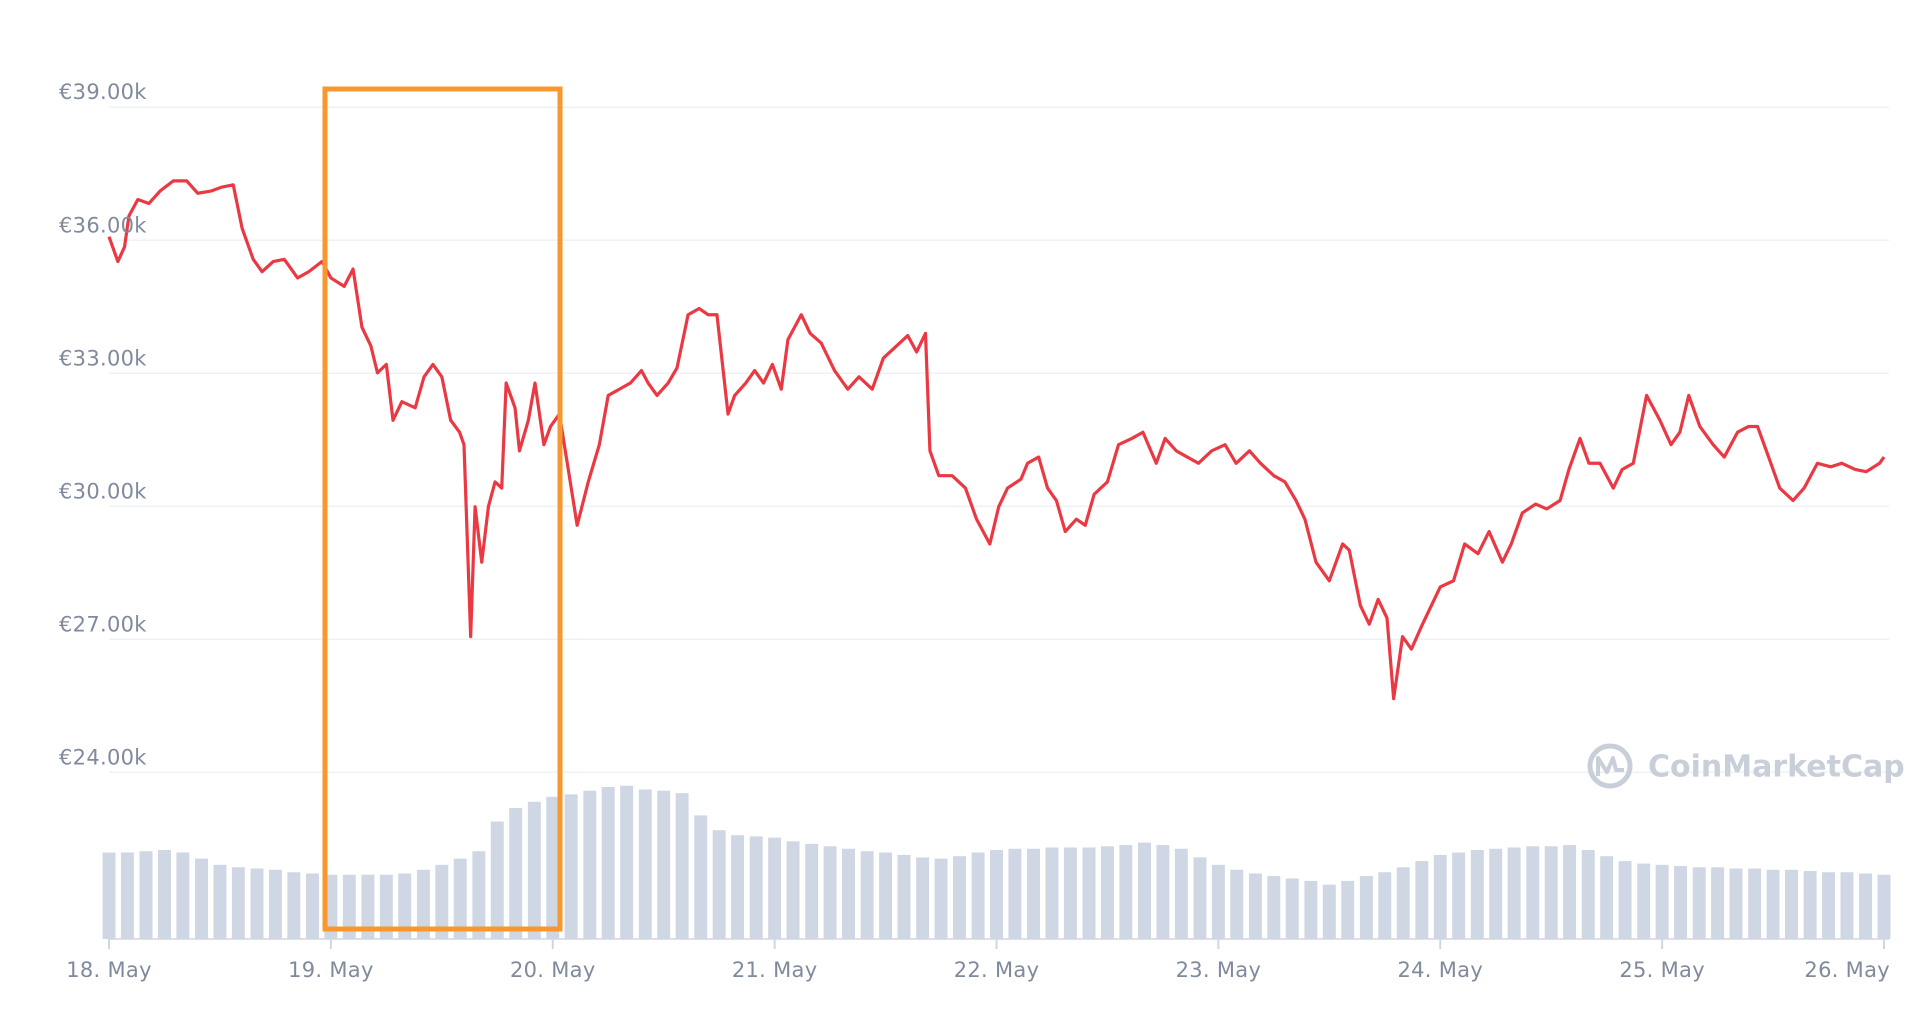  What do you see at coordinates (1662, 970) in the screenshot?
I see `x-tick-label: 25. May` at bounding box center [1662, 970].